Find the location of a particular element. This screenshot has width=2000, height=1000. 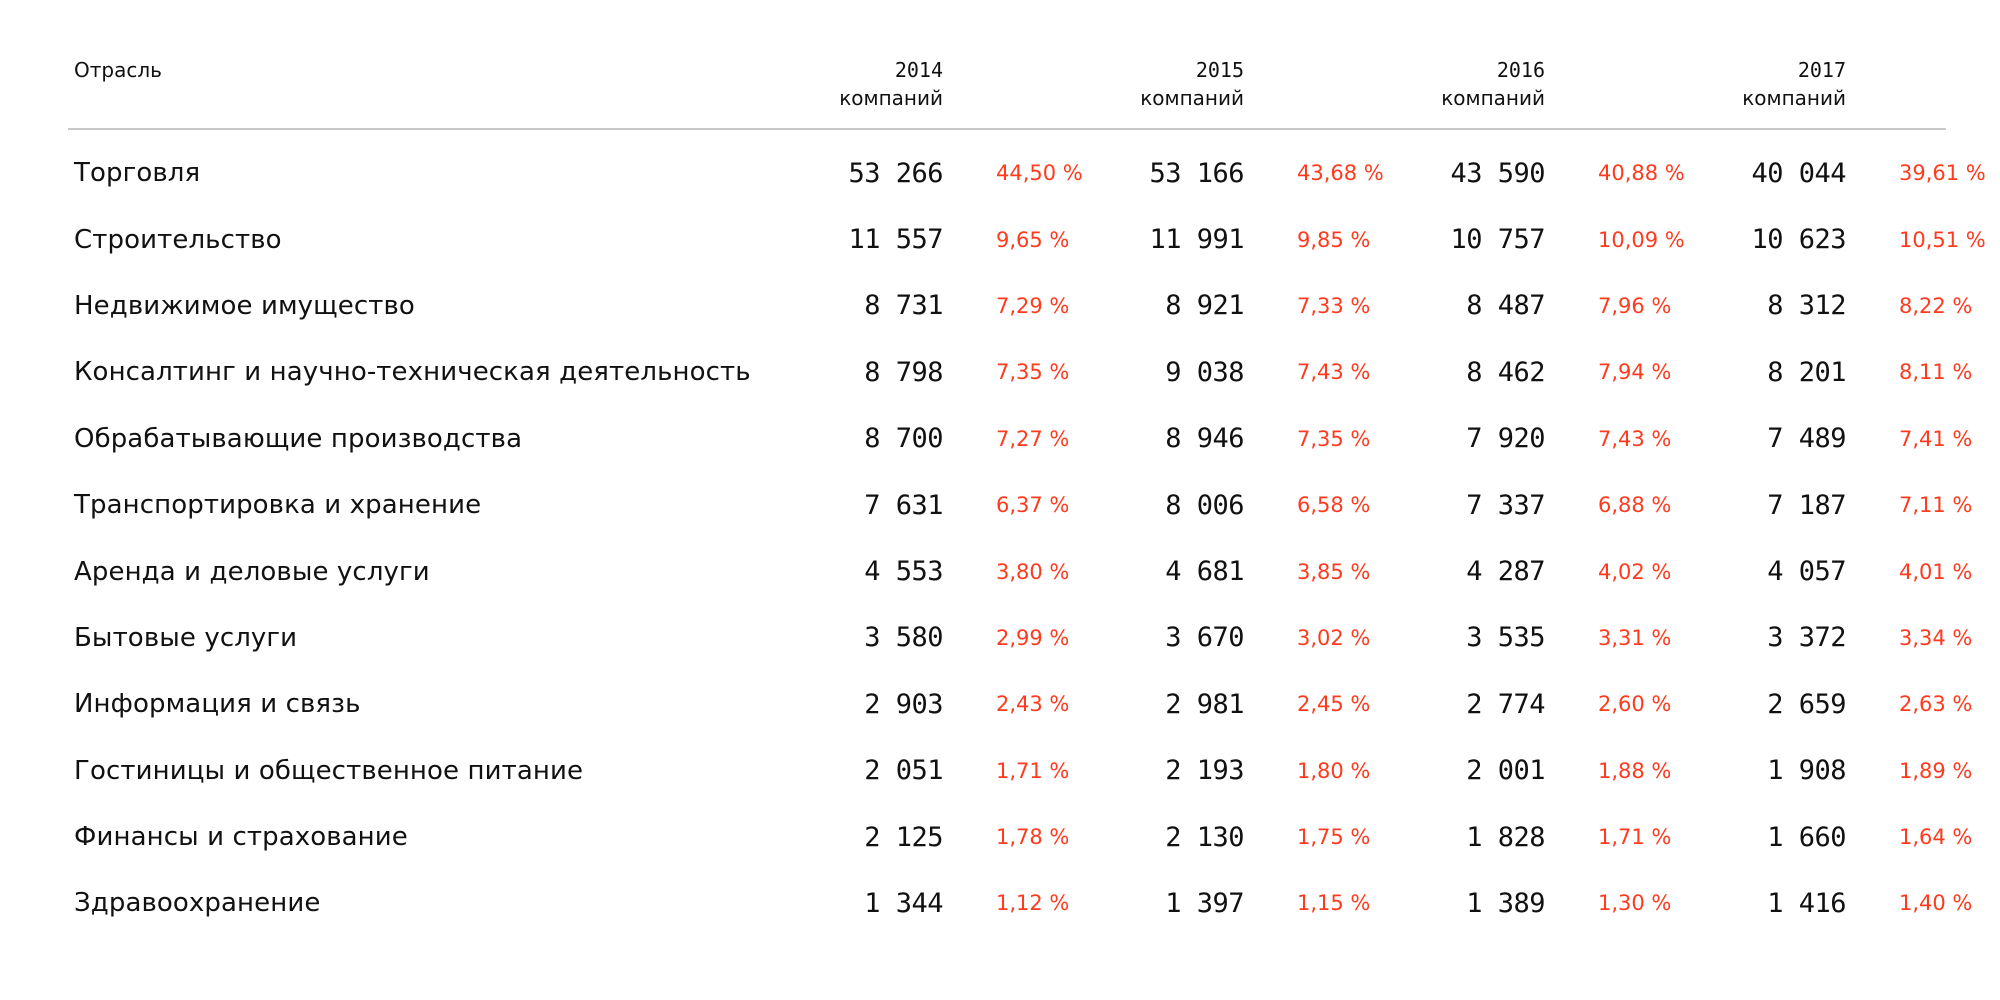

company-count-2015: 9 038 is located at coordinates (1204, 372).